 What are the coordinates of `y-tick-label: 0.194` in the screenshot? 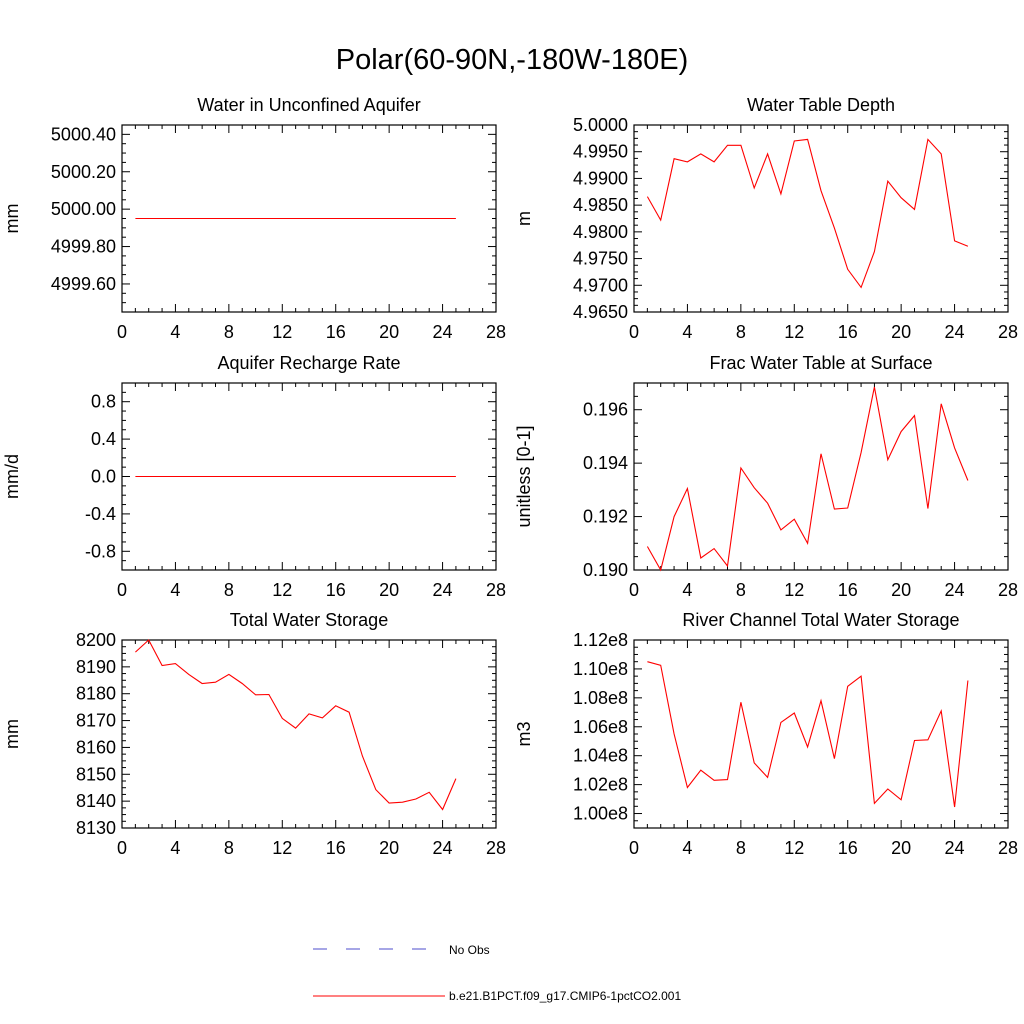 It's located at (605, 463).